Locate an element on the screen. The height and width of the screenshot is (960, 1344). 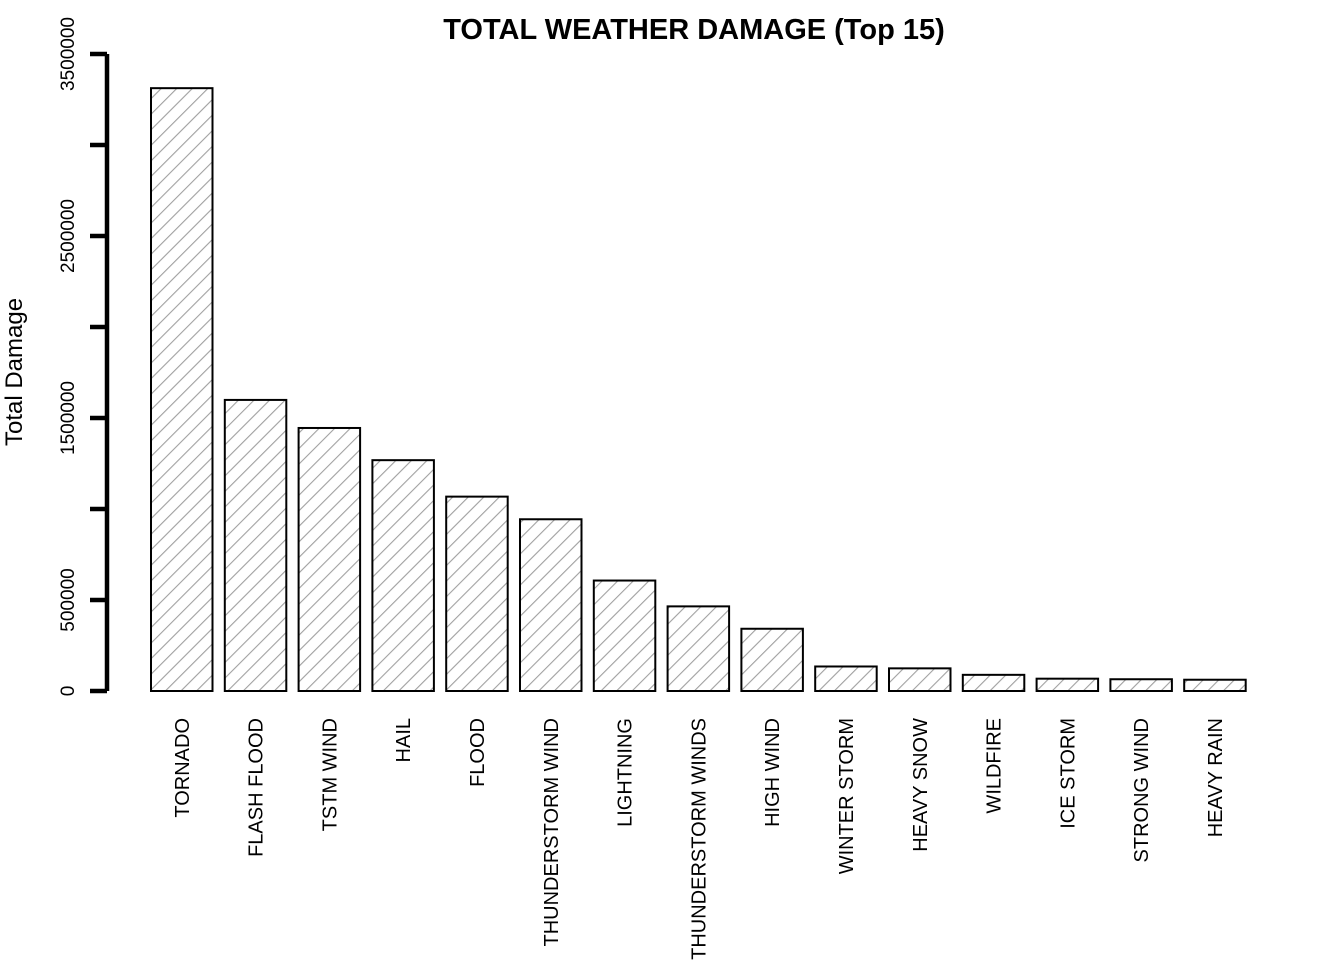
x-tick-label: HEAVY RAIN is located at coordinates (1216, 777).